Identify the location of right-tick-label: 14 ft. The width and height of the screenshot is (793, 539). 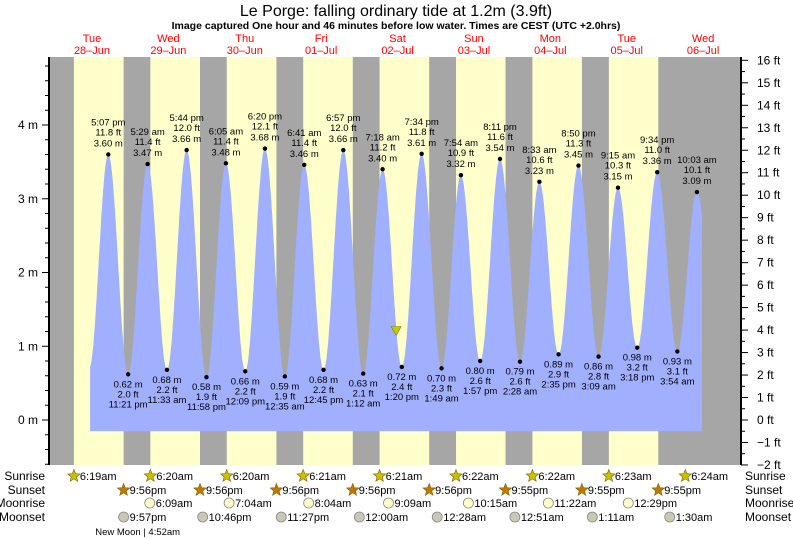
(769, 105).